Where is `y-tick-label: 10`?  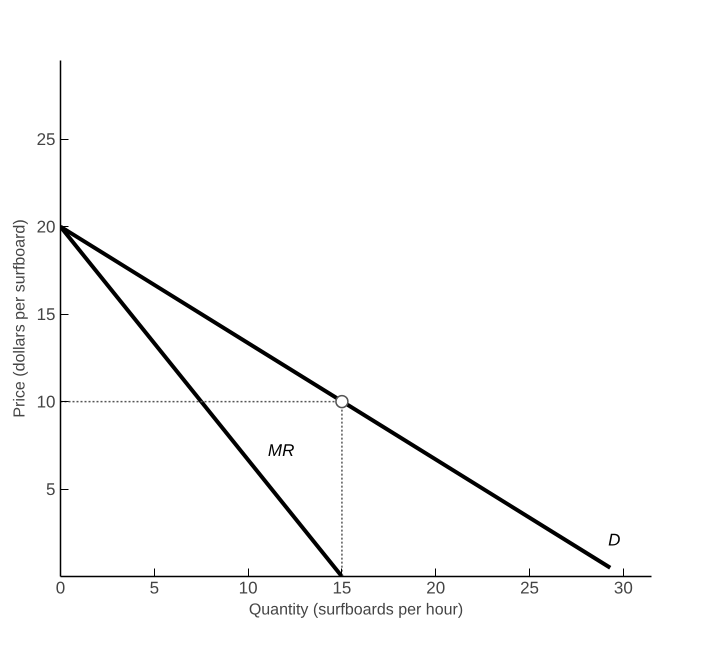
y-tick-label: 10 is located at coordinates (46, 402).